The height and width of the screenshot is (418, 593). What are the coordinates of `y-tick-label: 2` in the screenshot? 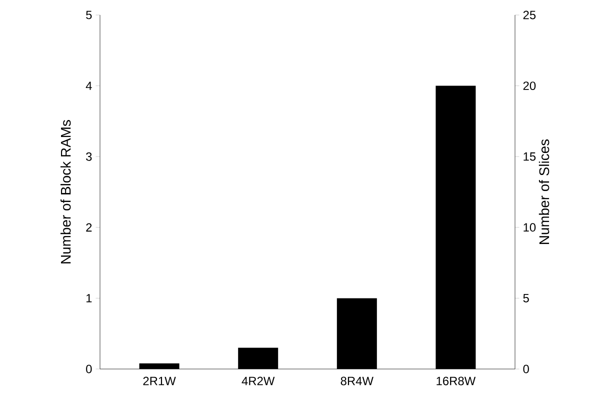 It's located at (89, 227).